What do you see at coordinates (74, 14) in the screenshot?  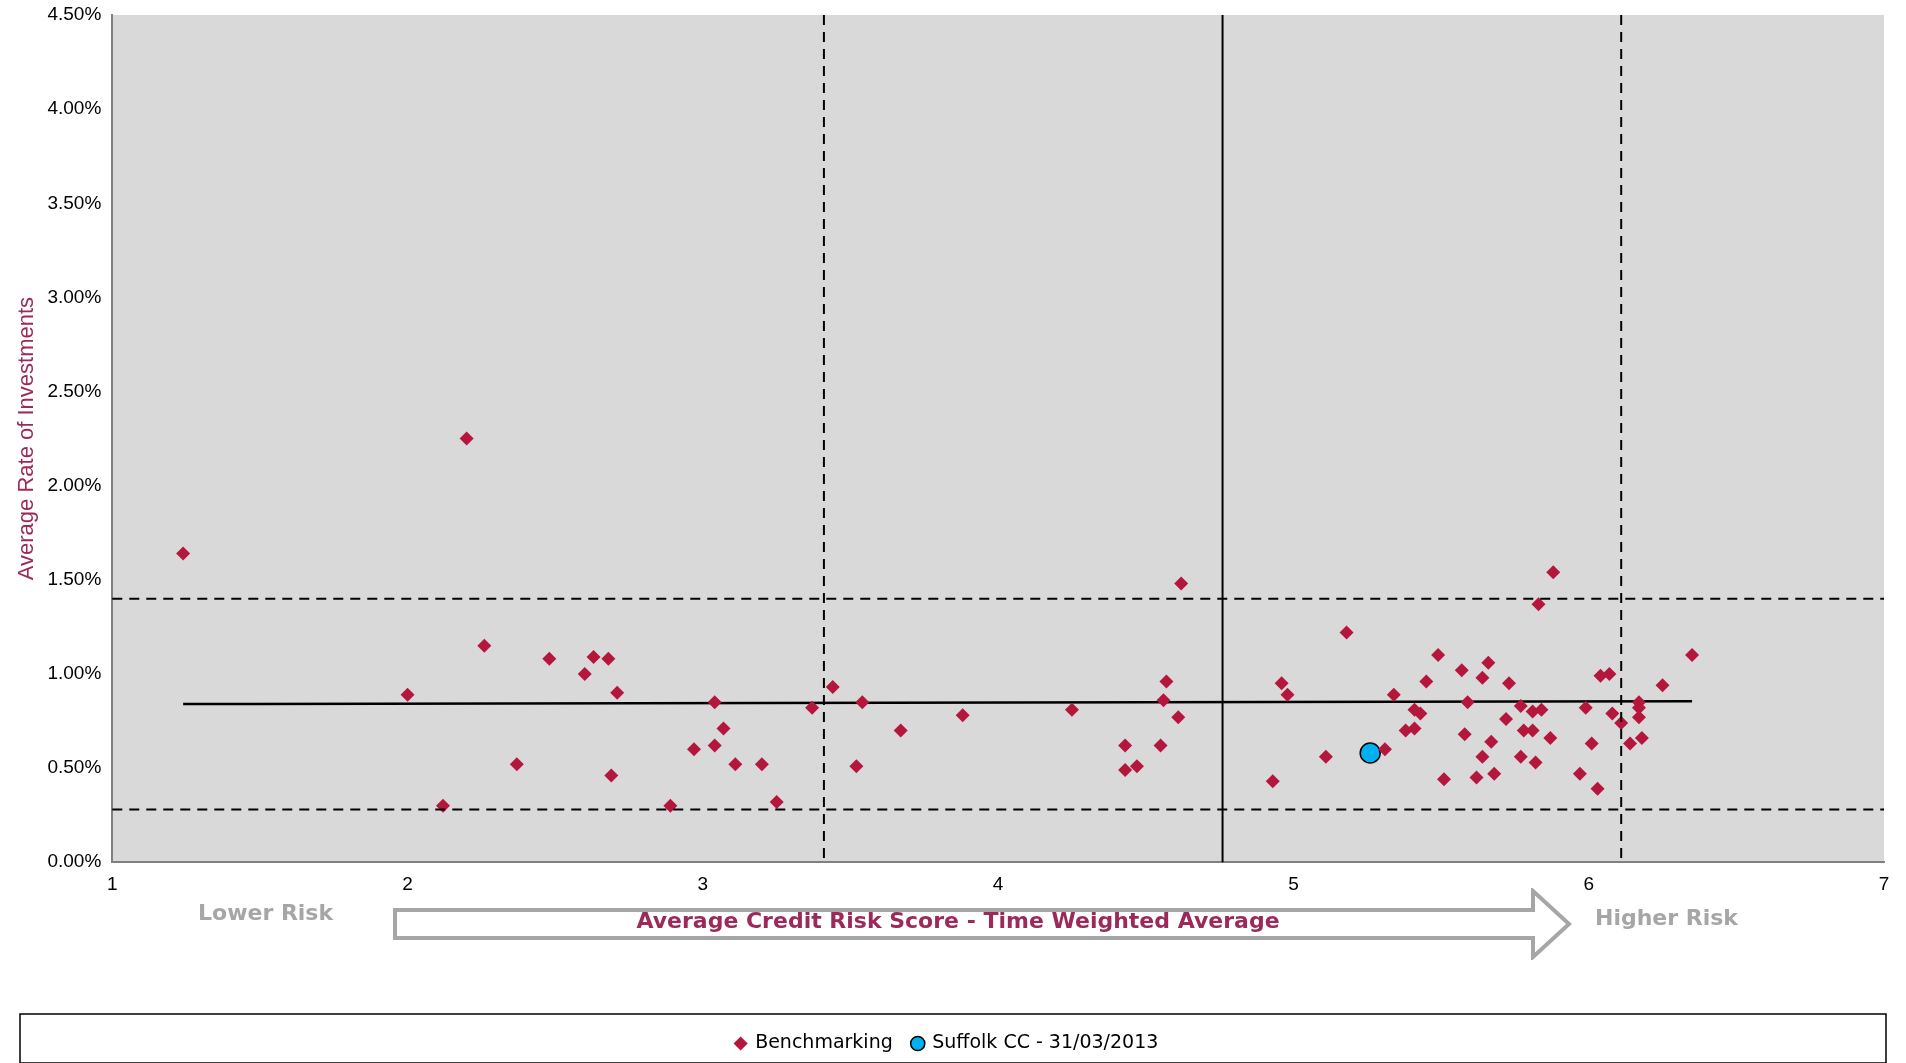 I see `y-tick-label: 4.50%` at bounding box center [74, 14].